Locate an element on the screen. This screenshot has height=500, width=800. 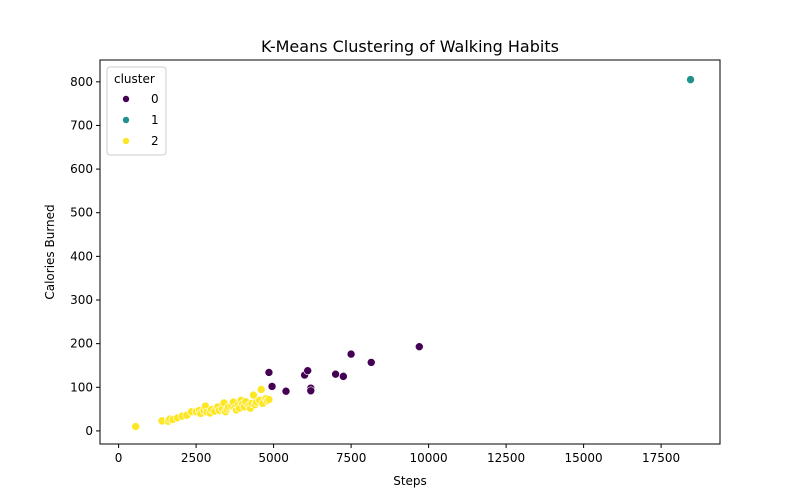
y-tick-label: 400 is located at coordinates (81, 256).